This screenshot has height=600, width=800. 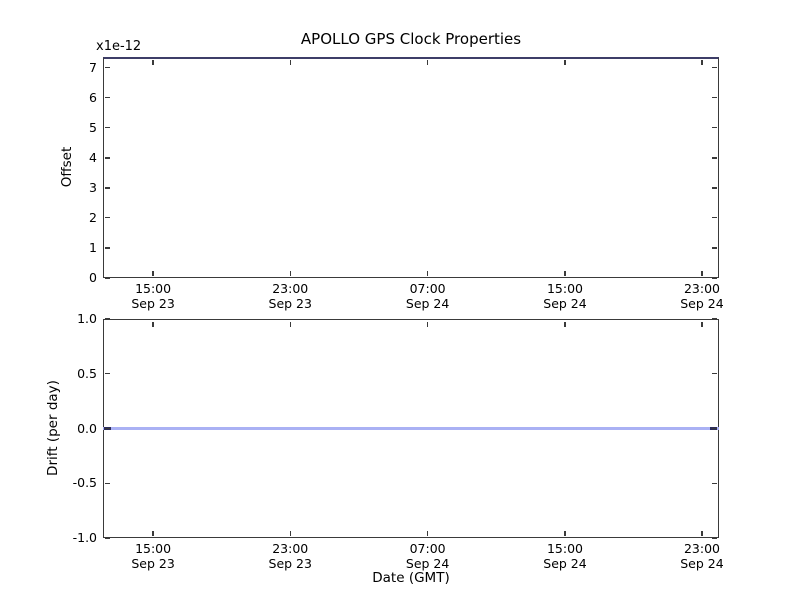 What do you see at coordinates (411, 39) in the screenshot?
I see `chart-title: APOLLO GPS Clock Properties` at bounding box center [411, 39].